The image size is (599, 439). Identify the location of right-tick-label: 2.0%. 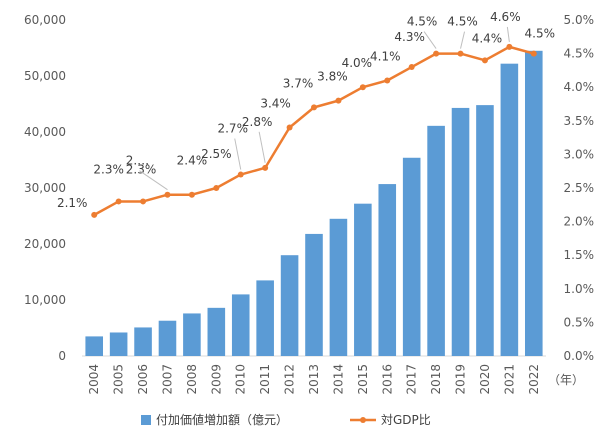
(579, 222).